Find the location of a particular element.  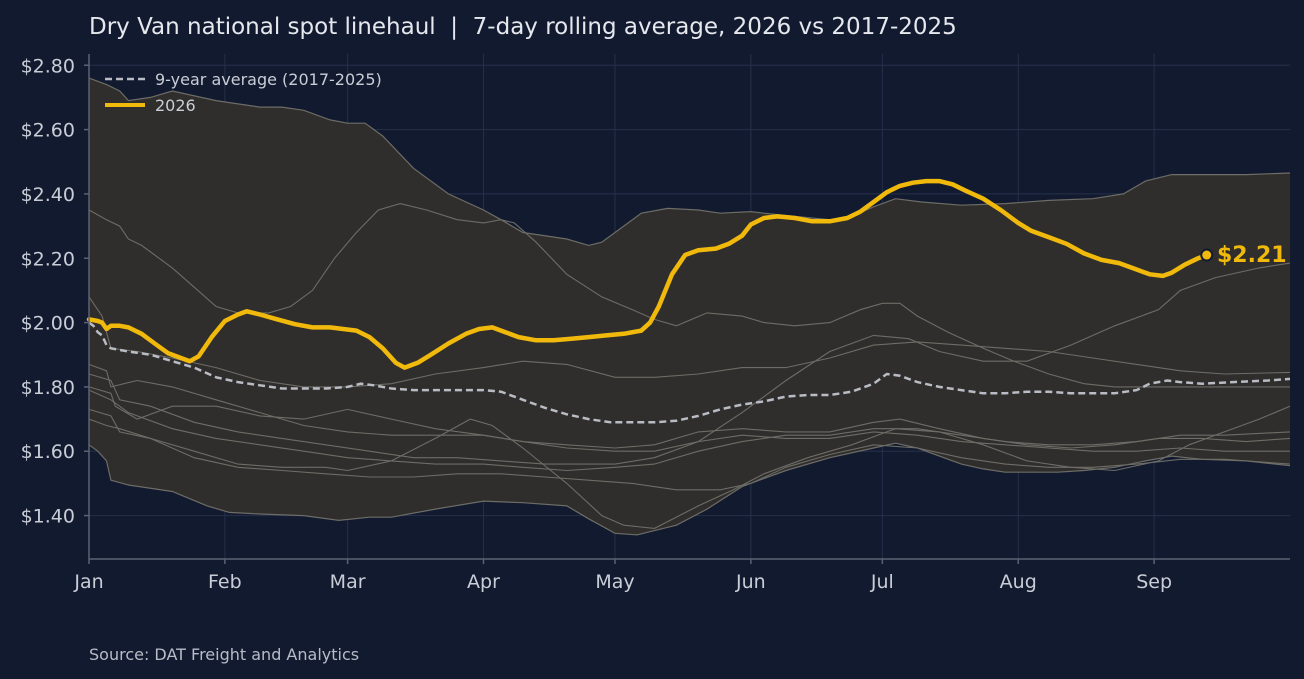

y-tick-label: $1.80 is located at coordinates (48, 388).